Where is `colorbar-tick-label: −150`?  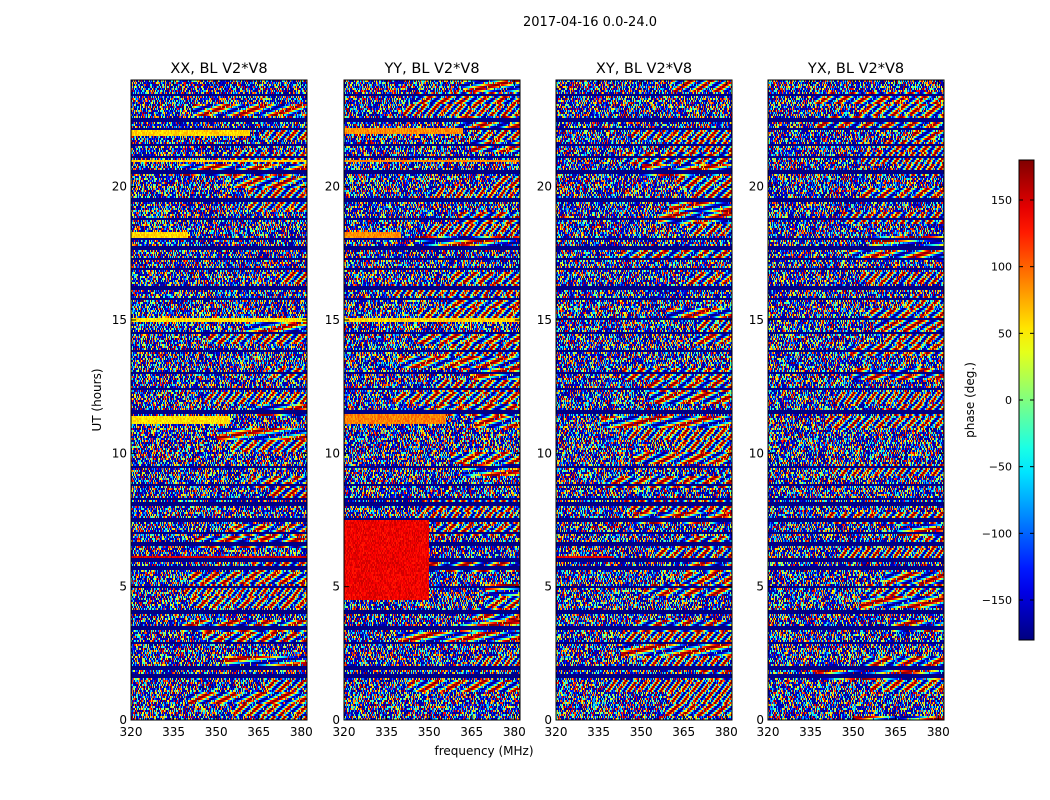 colorbar-tick-label: −150 is located at coordinates (997, 600).